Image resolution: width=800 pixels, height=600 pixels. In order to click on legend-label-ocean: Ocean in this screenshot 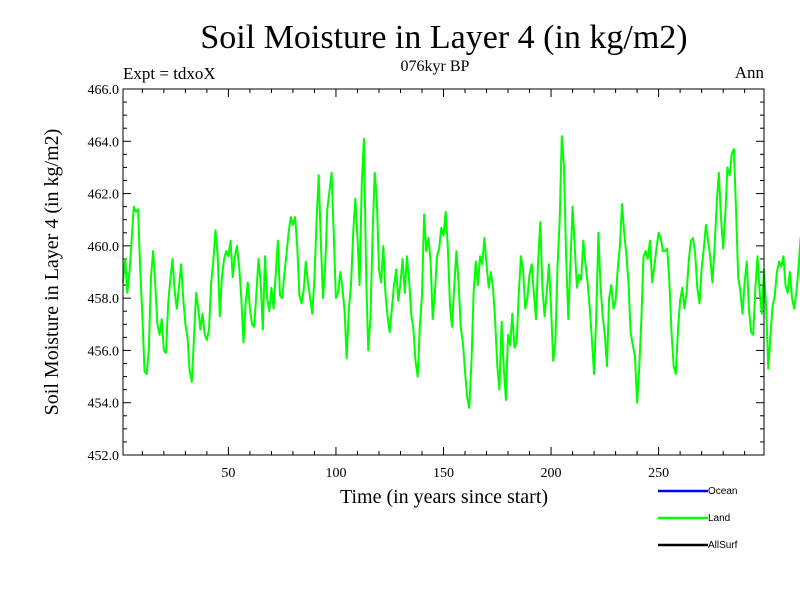, I will do `click(722, 491)`.